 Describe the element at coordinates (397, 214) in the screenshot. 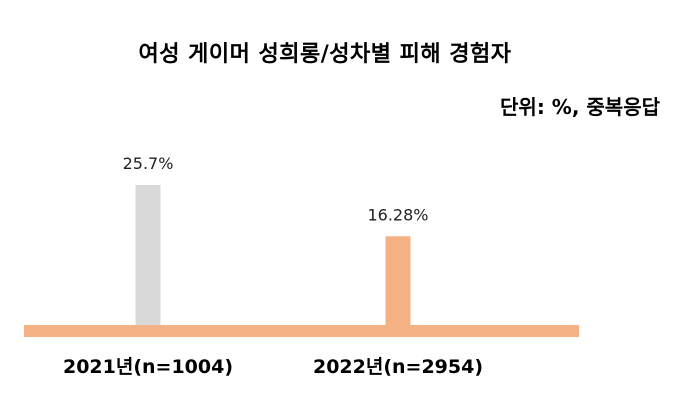

I see `data-label-2: 16.28%` at that location.